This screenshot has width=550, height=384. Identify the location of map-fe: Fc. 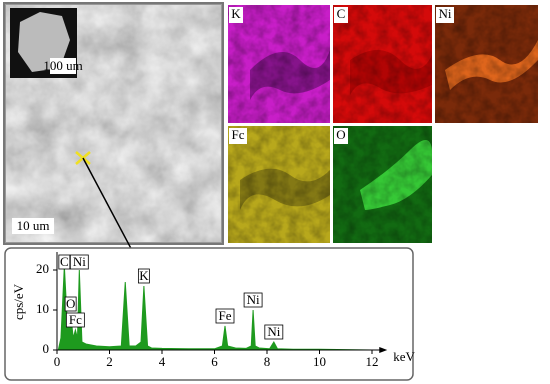
(279, 184).